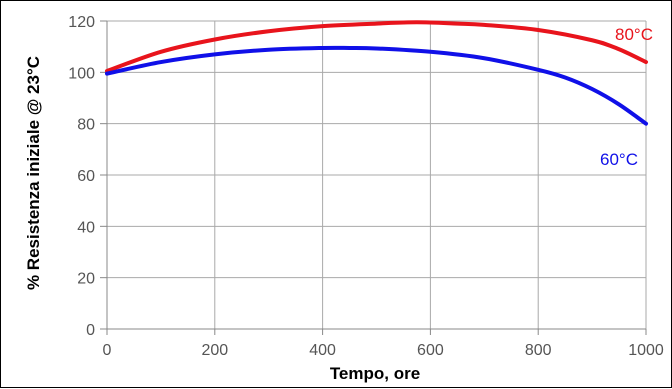 This screenshot has height=389, width=672. I want to click on y-tick-label: 80, so click(86, 125).